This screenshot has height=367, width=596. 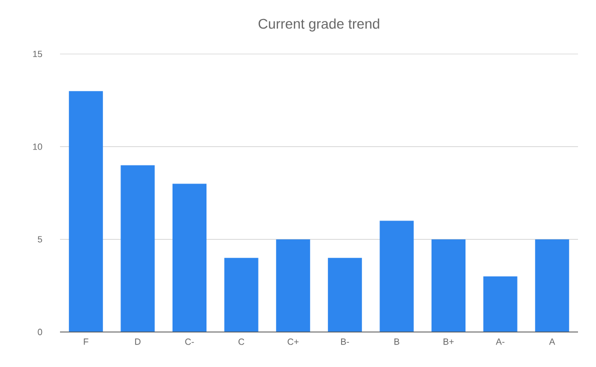 I want to click on x-tick-label: B-, so click(x=345, y=341).